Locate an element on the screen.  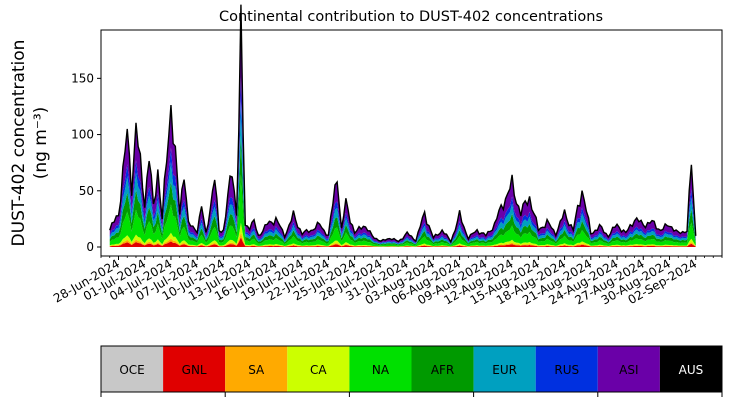
y-axis-label-line1: DUST-402 concentration is located at coordinates (19, 143).